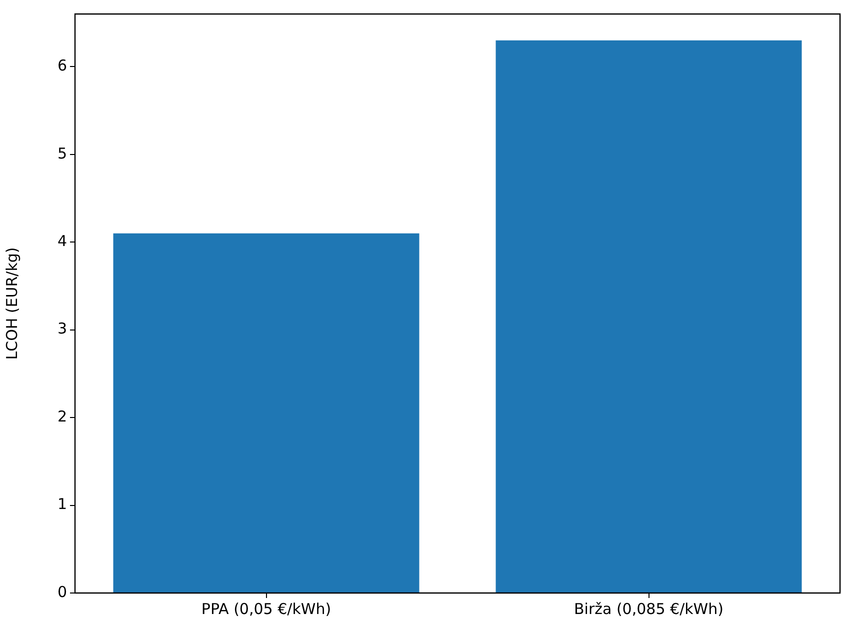 The height and width of the screenshot is (628, 841). Describe the element at coordinates (266, 609) in the screenshot. I see `x-tick-label: PPA (0,05 €/kWh)` at that location.